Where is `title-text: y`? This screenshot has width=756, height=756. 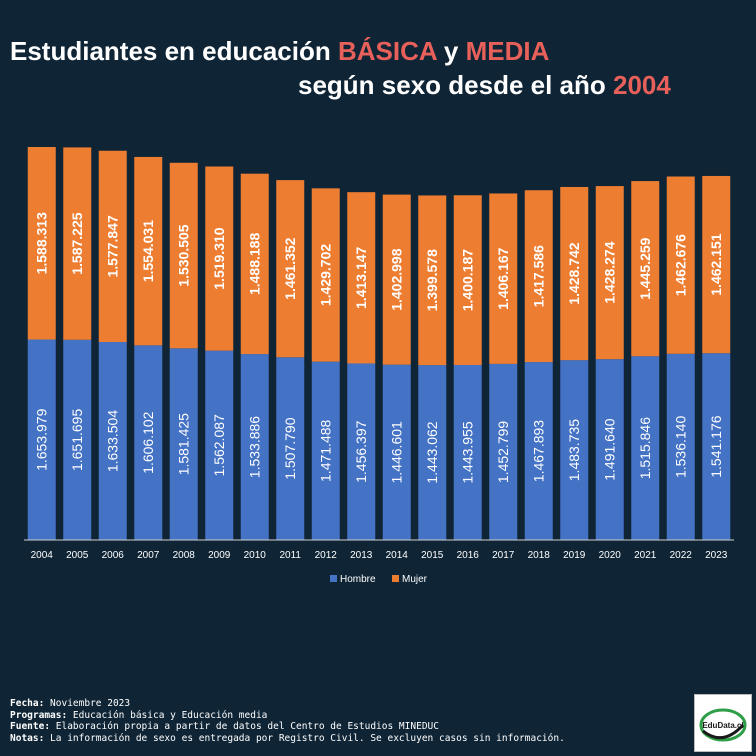
title-text: y is located at coordinates (451, 51).